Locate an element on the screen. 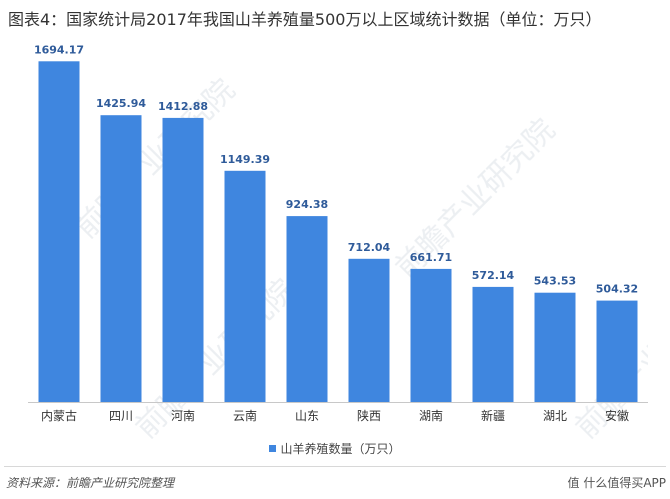 The height and width of the screenshot is (499, 670). bar-四川 is located at coordinates (121, 258).